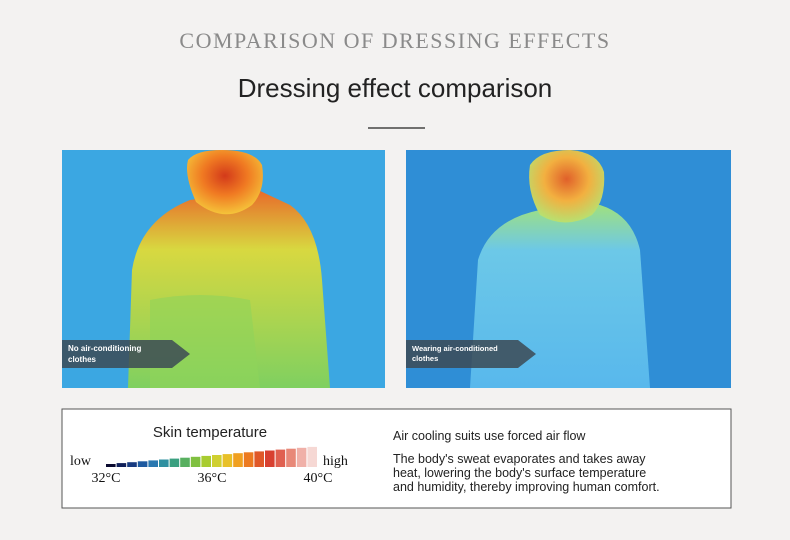  I want to click on legend-tick: 36°C, so click(212, 478).